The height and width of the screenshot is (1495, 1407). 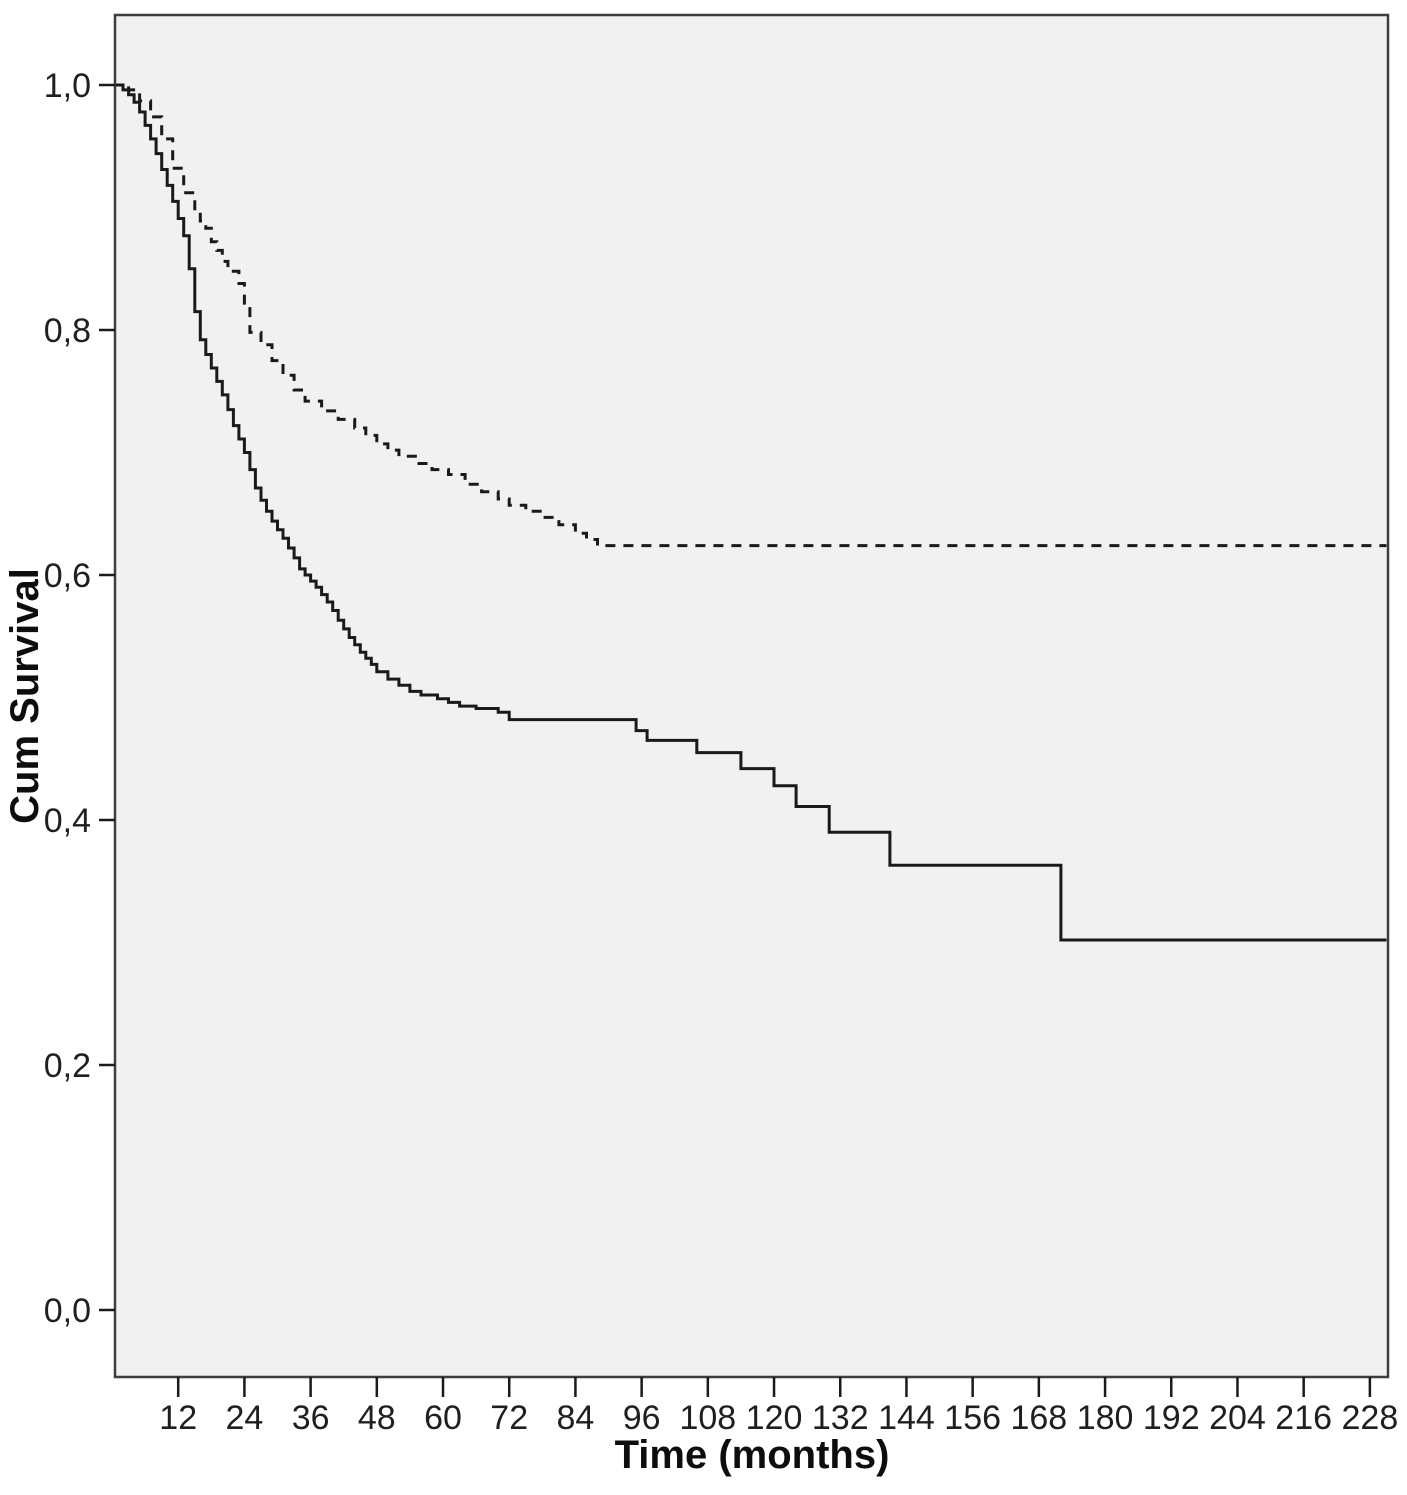 What do you see at coordinates (443, 1418) in the screenshot?
I see `x-tick-label: 60` at bounding box center [443, 1418].